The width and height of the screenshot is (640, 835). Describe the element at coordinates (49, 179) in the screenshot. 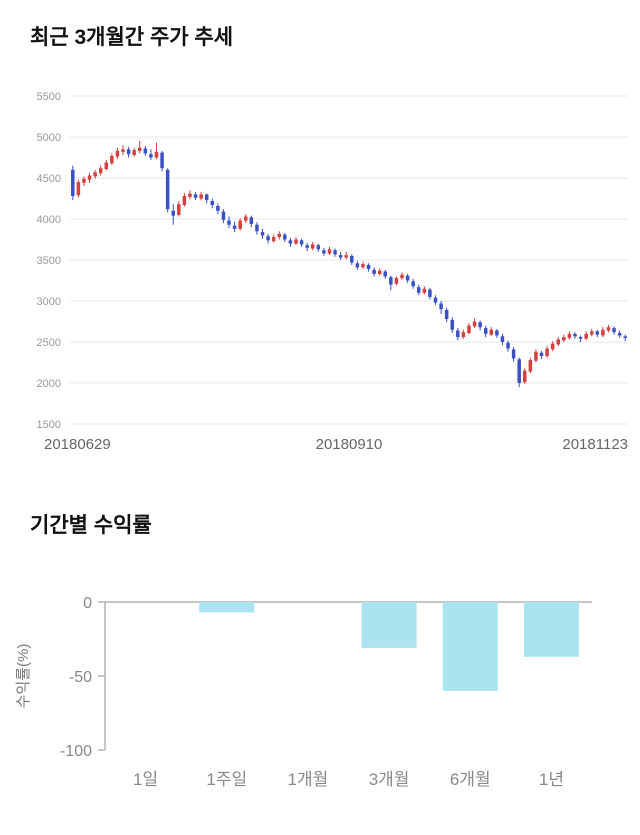

I see `svg-text: 4500` at that location.